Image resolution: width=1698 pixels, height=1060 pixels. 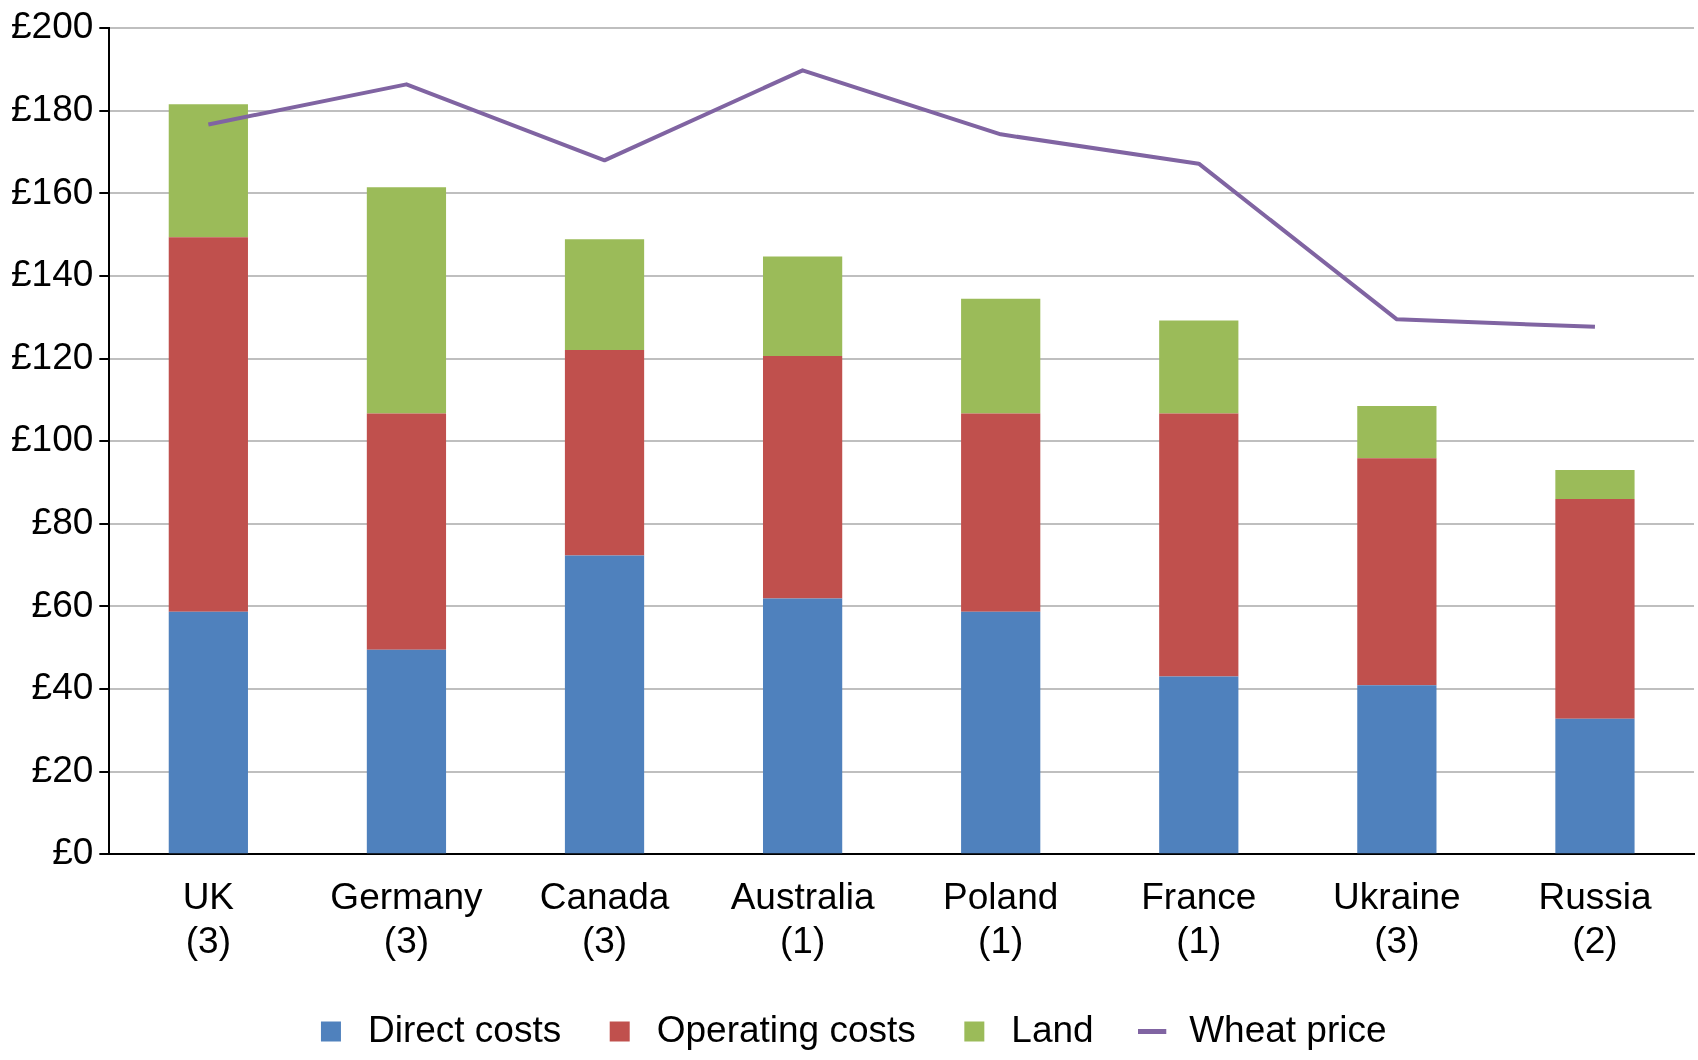 I want to click on x-tick-label: Russia (2), so click(x=1595, y=918).